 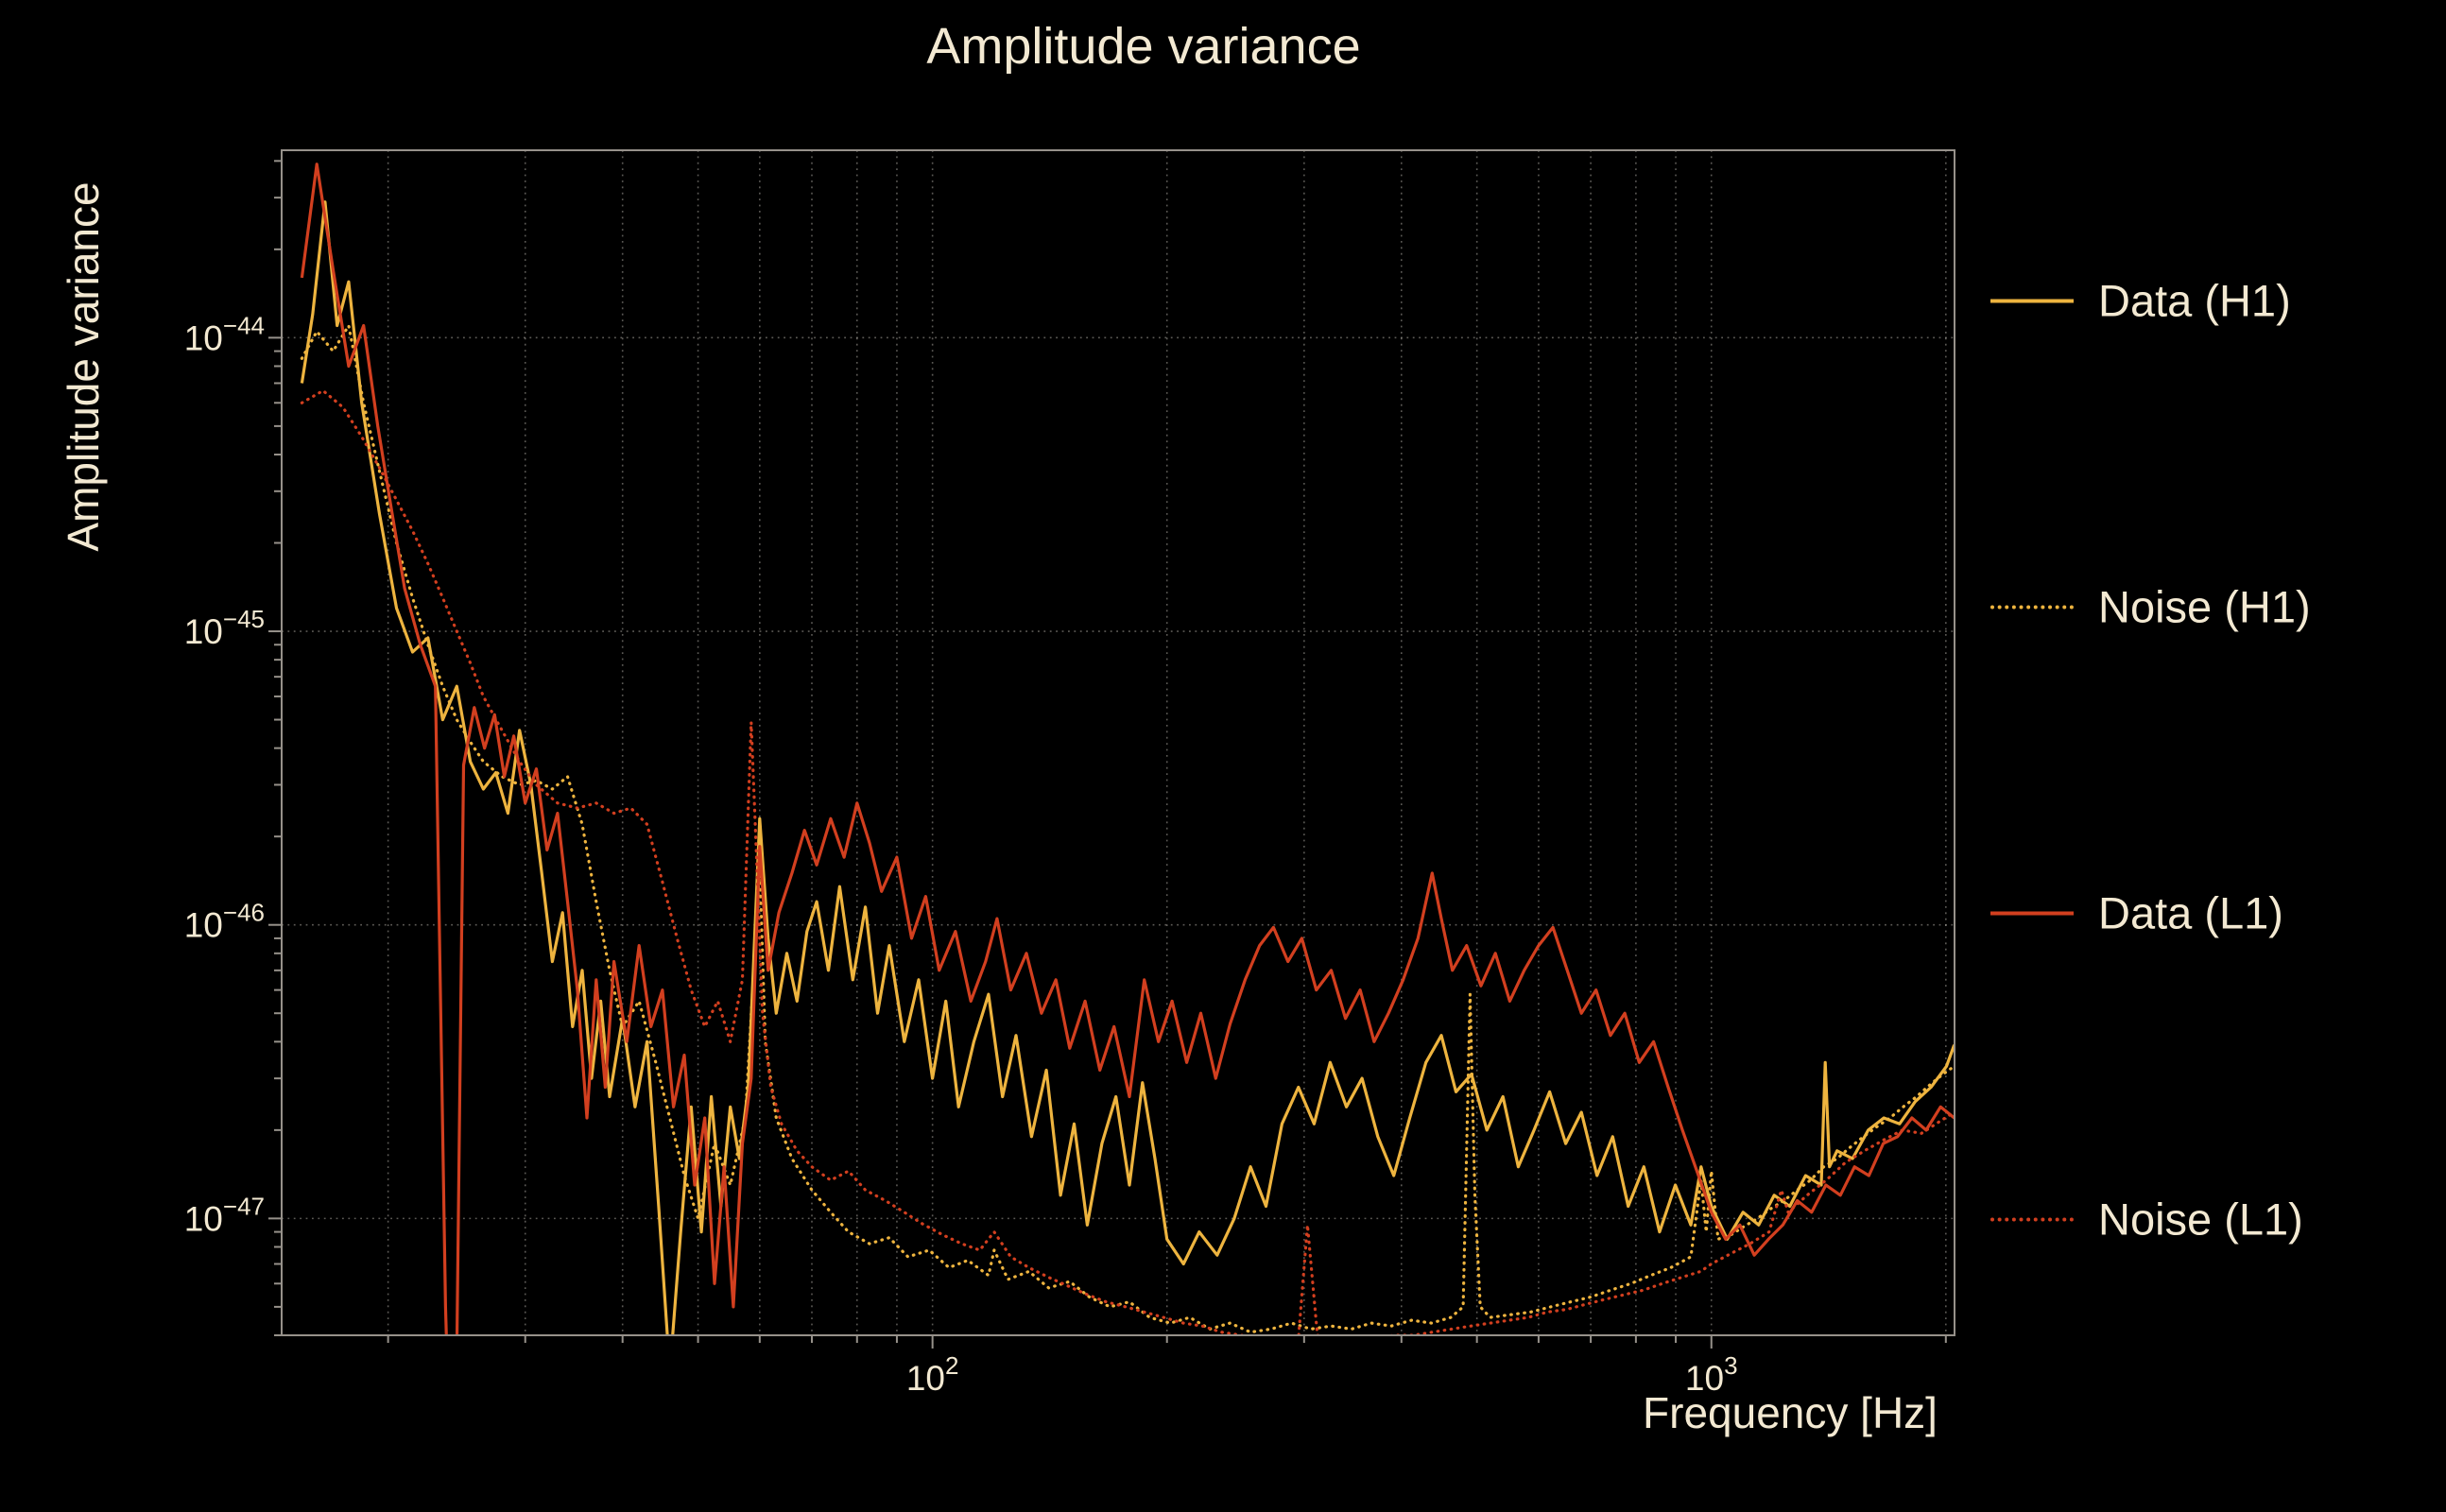 What do you see at coordinates (225, 334) in the screenshot?
I see `tick-label: 10⁻⁴⁴` at bounding box center [225, 334].